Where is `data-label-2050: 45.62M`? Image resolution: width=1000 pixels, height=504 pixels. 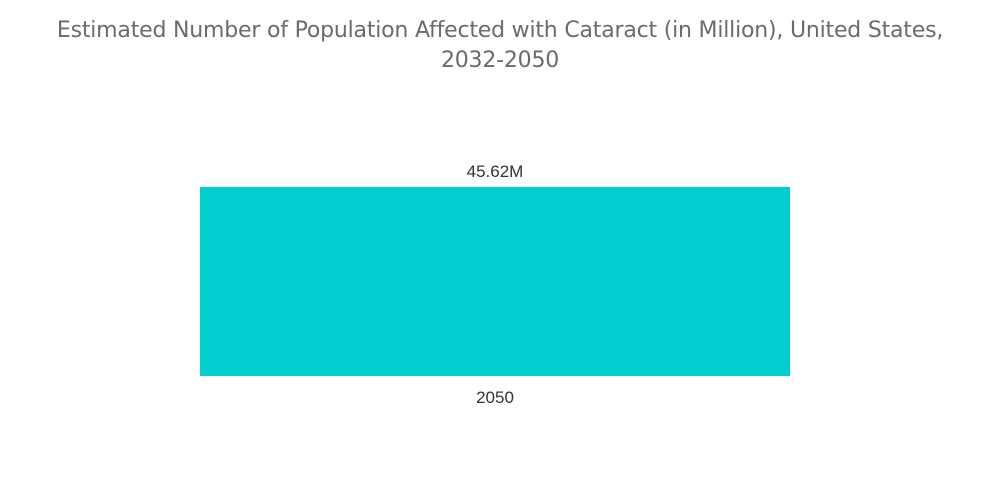 data-label-2050: 45.62M is located at coordinates (495, 171).